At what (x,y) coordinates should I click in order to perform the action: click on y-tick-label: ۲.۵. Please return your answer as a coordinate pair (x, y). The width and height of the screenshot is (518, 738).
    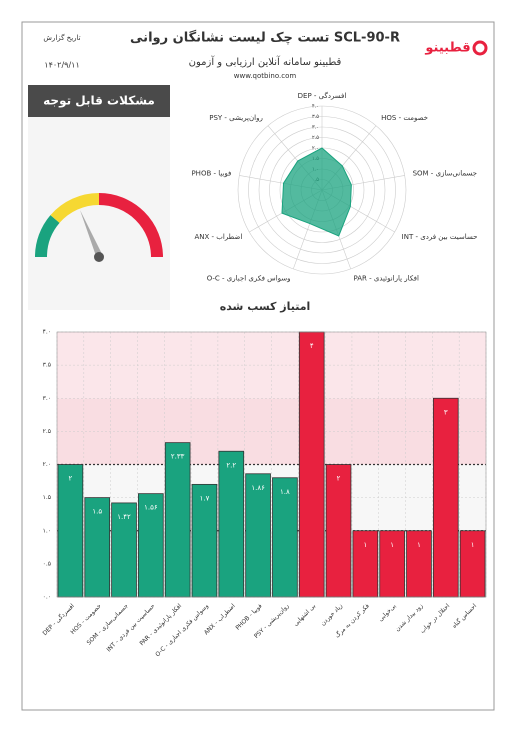
    Looking at the image, I should click on (47, 431).